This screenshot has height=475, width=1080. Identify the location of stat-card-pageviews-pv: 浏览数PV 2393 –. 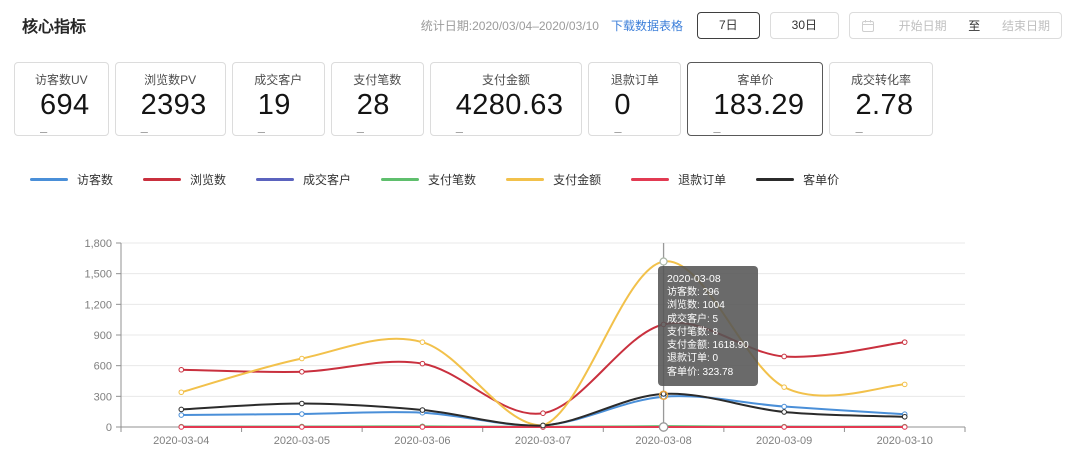
(170, 100).